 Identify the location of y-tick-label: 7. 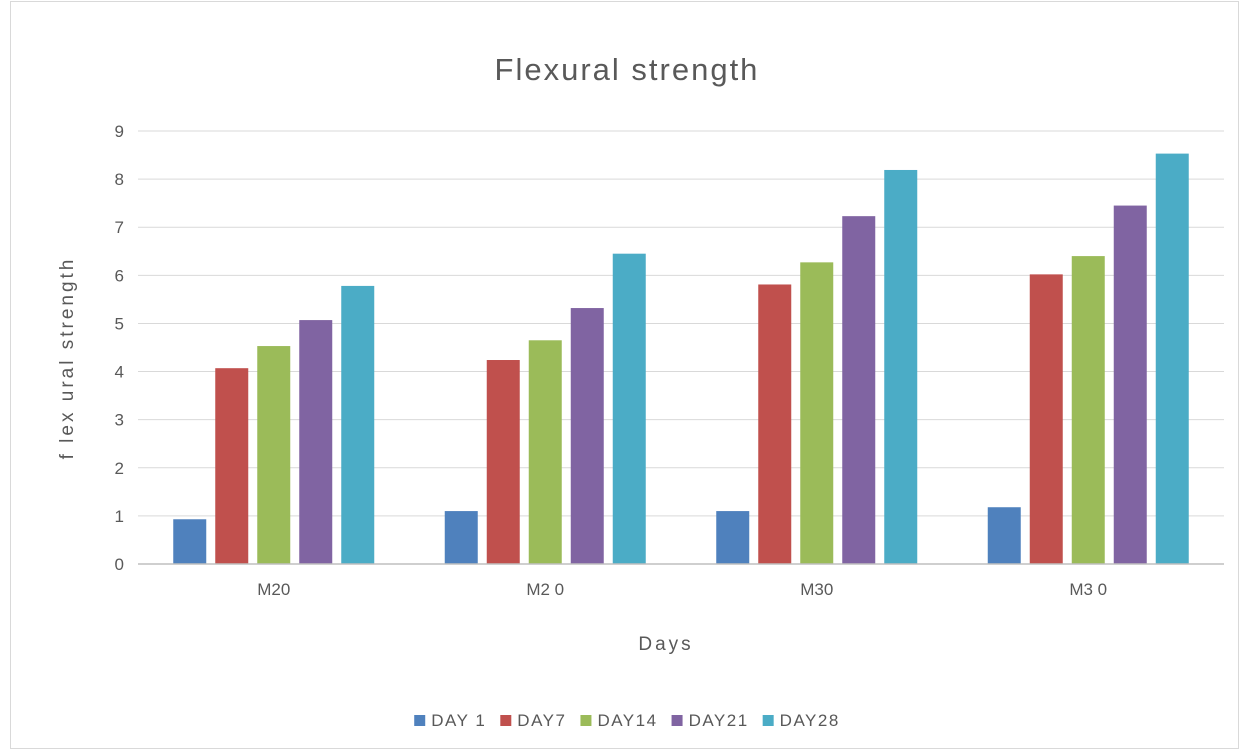
(119, 227).